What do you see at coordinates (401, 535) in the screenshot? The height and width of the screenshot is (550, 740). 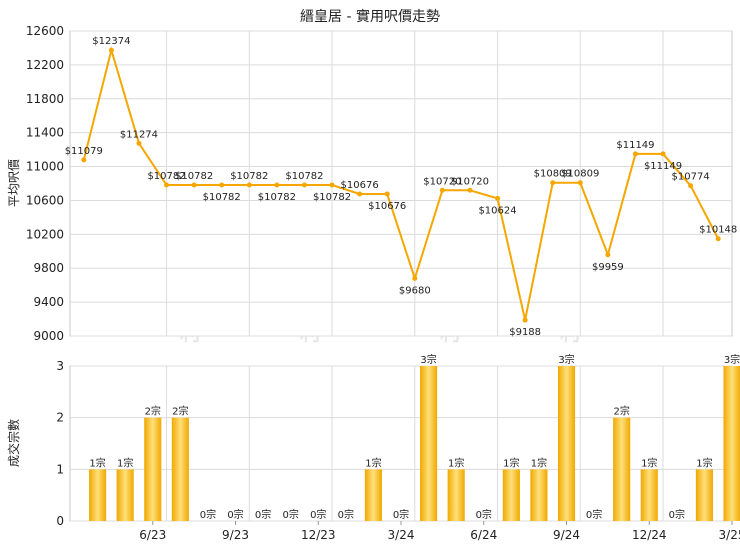 I see `x-tick-label: 3/24` at bounding box center [401, 535].